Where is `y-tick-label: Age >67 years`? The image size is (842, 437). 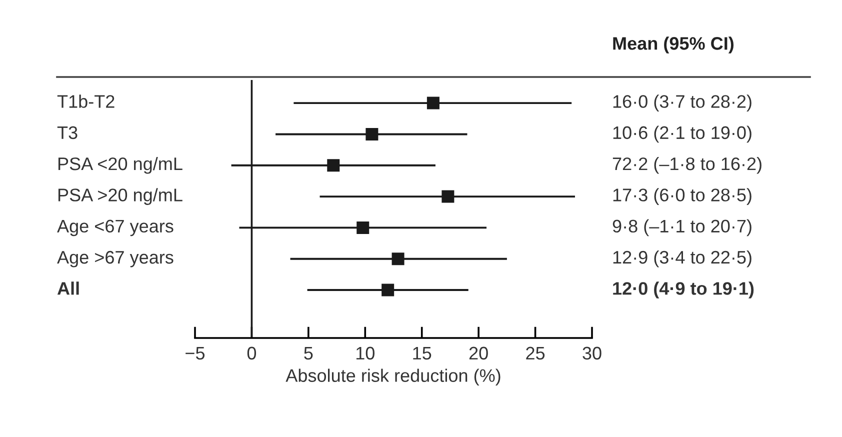 y-tick-label: Age >67 years is located at coordinates (115, 259).